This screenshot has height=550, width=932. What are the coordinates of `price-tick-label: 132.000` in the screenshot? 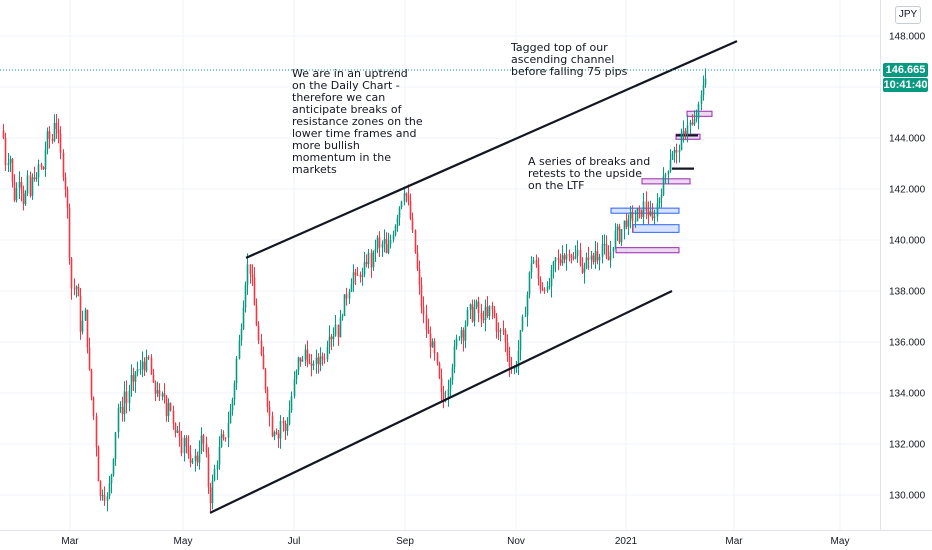 It's located at (907, 445).